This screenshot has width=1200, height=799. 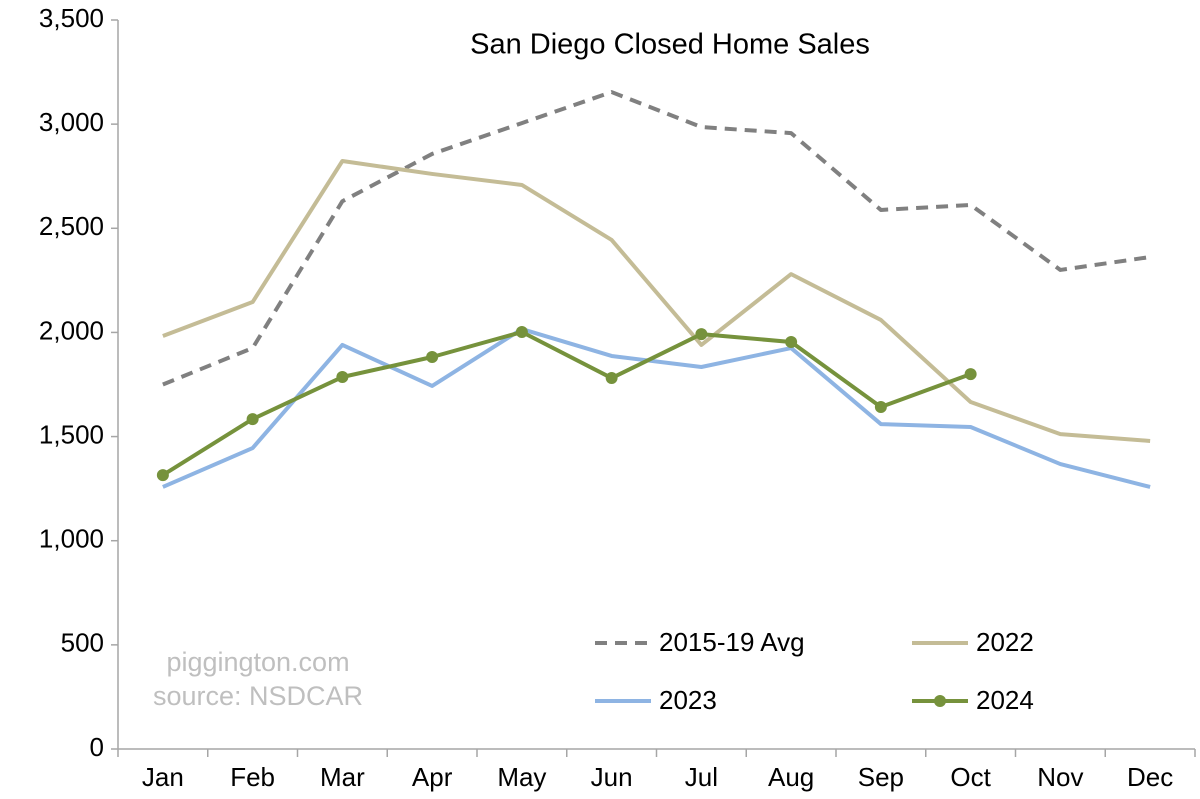 What do you see at coordinates (1005, 642) in the screenshot?
I see `legend-label: 2022` at bounding box center [1005, 642].